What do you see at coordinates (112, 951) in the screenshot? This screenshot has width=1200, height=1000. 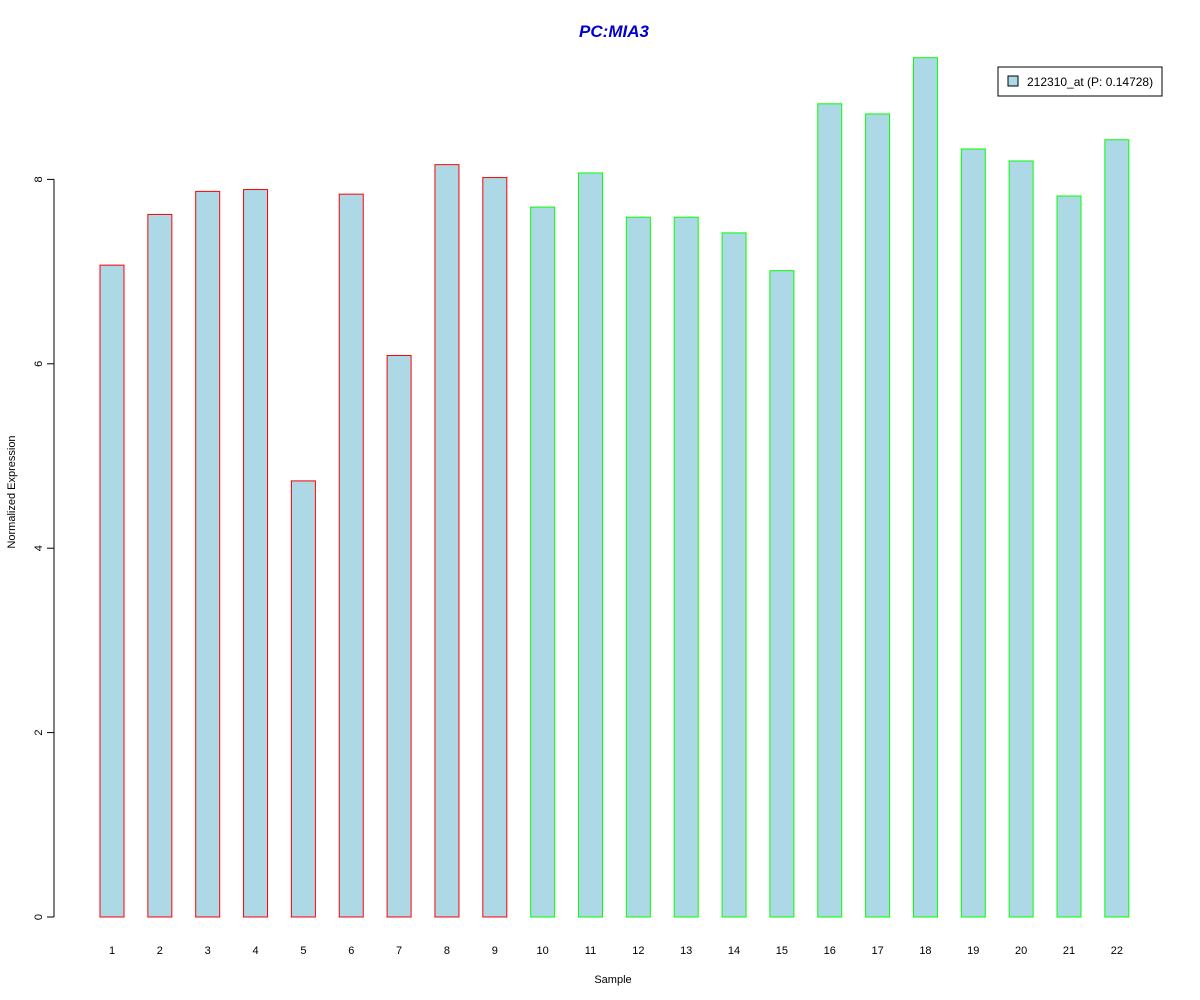 I see `x-tick-label: 1` at bounding box center [112, 951].